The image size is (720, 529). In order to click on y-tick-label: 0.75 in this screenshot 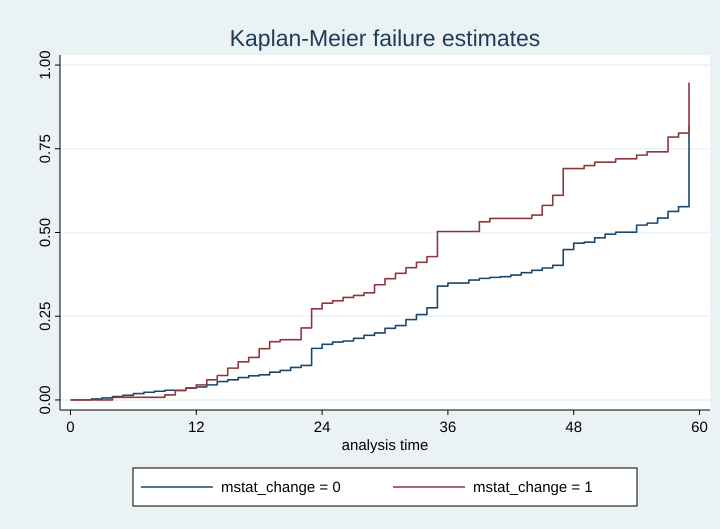, I will do `click(45, 149)`.